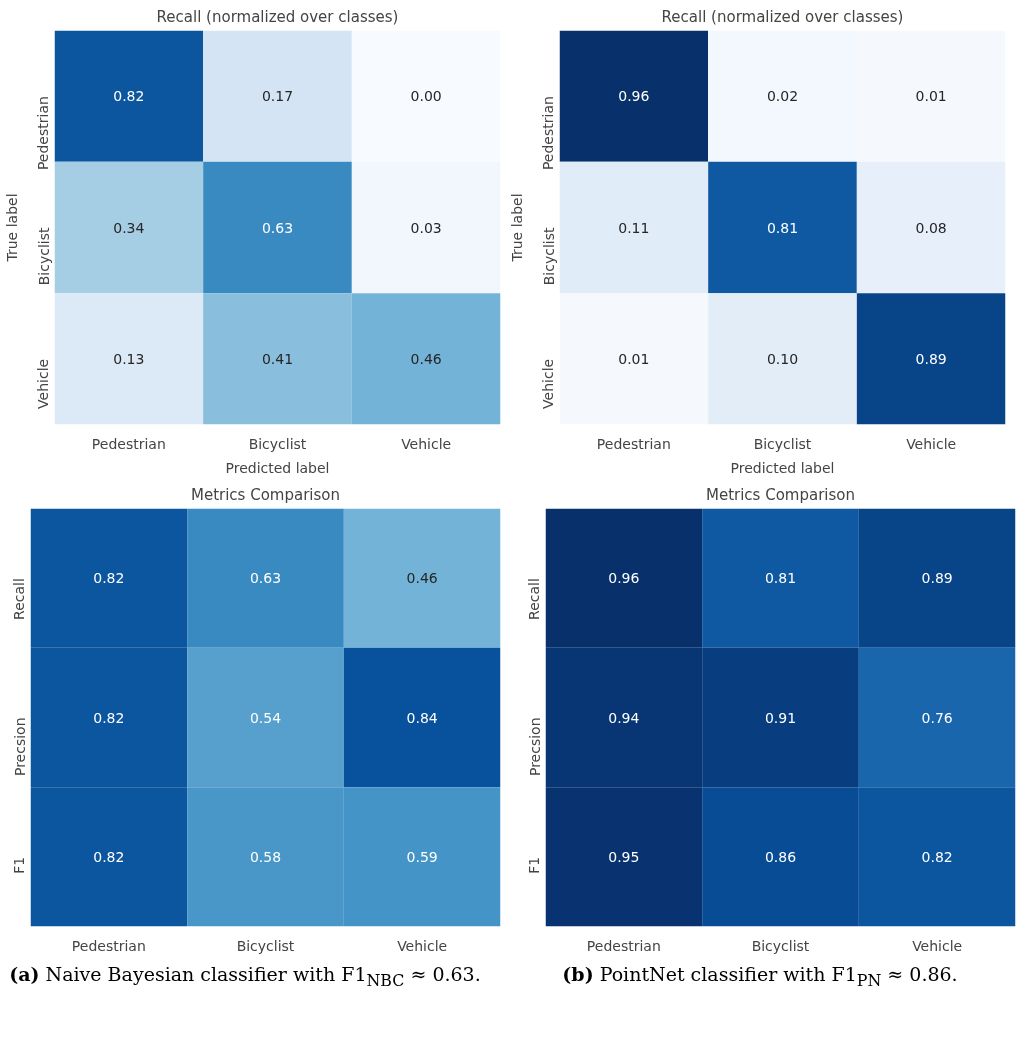  What do you see at coordinates (129, 358) in the screenshot?
I see `data-label: 0.13` at bounding box center [129, 358].